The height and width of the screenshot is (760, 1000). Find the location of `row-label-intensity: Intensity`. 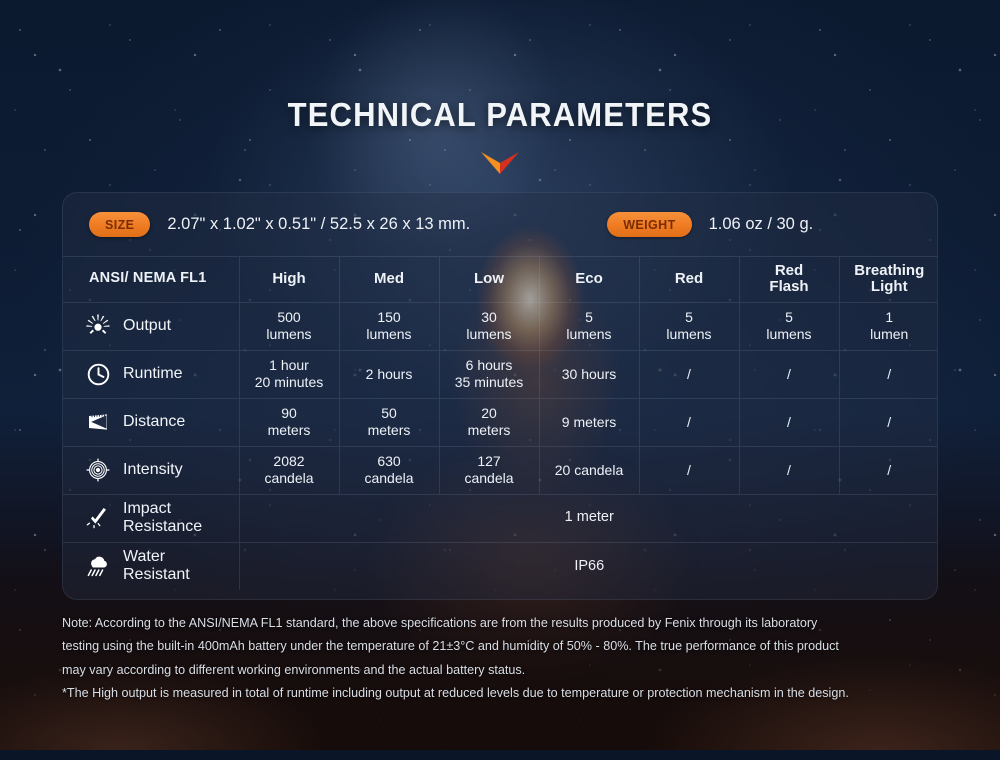

row-label-intensity: Intensity is located at coordinates (151, 470).